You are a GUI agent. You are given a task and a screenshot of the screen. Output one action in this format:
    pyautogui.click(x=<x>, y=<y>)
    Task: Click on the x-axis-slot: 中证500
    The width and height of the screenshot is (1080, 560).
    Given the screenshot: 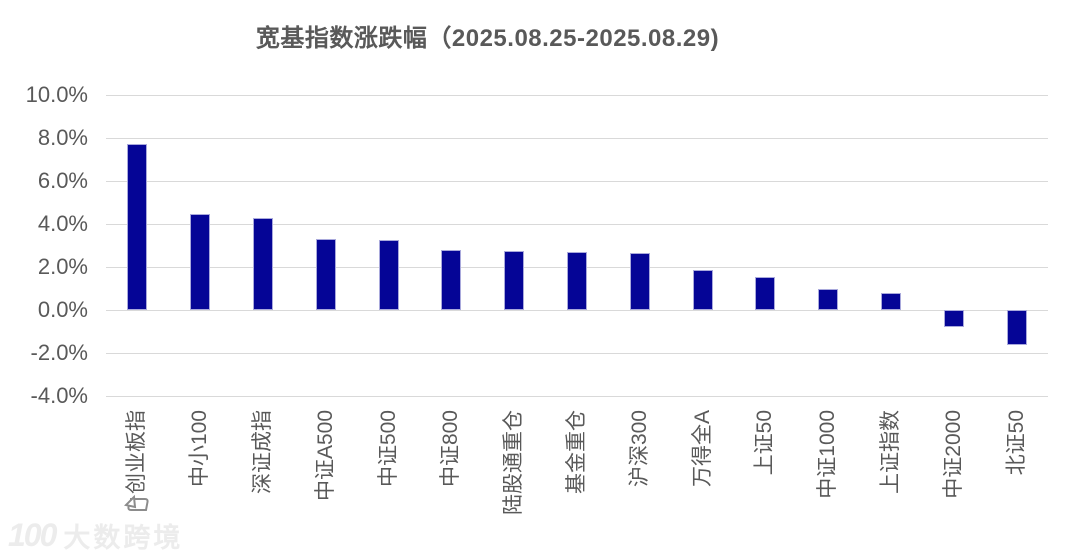 What is the action you would take?
    pyautogui.click(x=388, y=475)
    